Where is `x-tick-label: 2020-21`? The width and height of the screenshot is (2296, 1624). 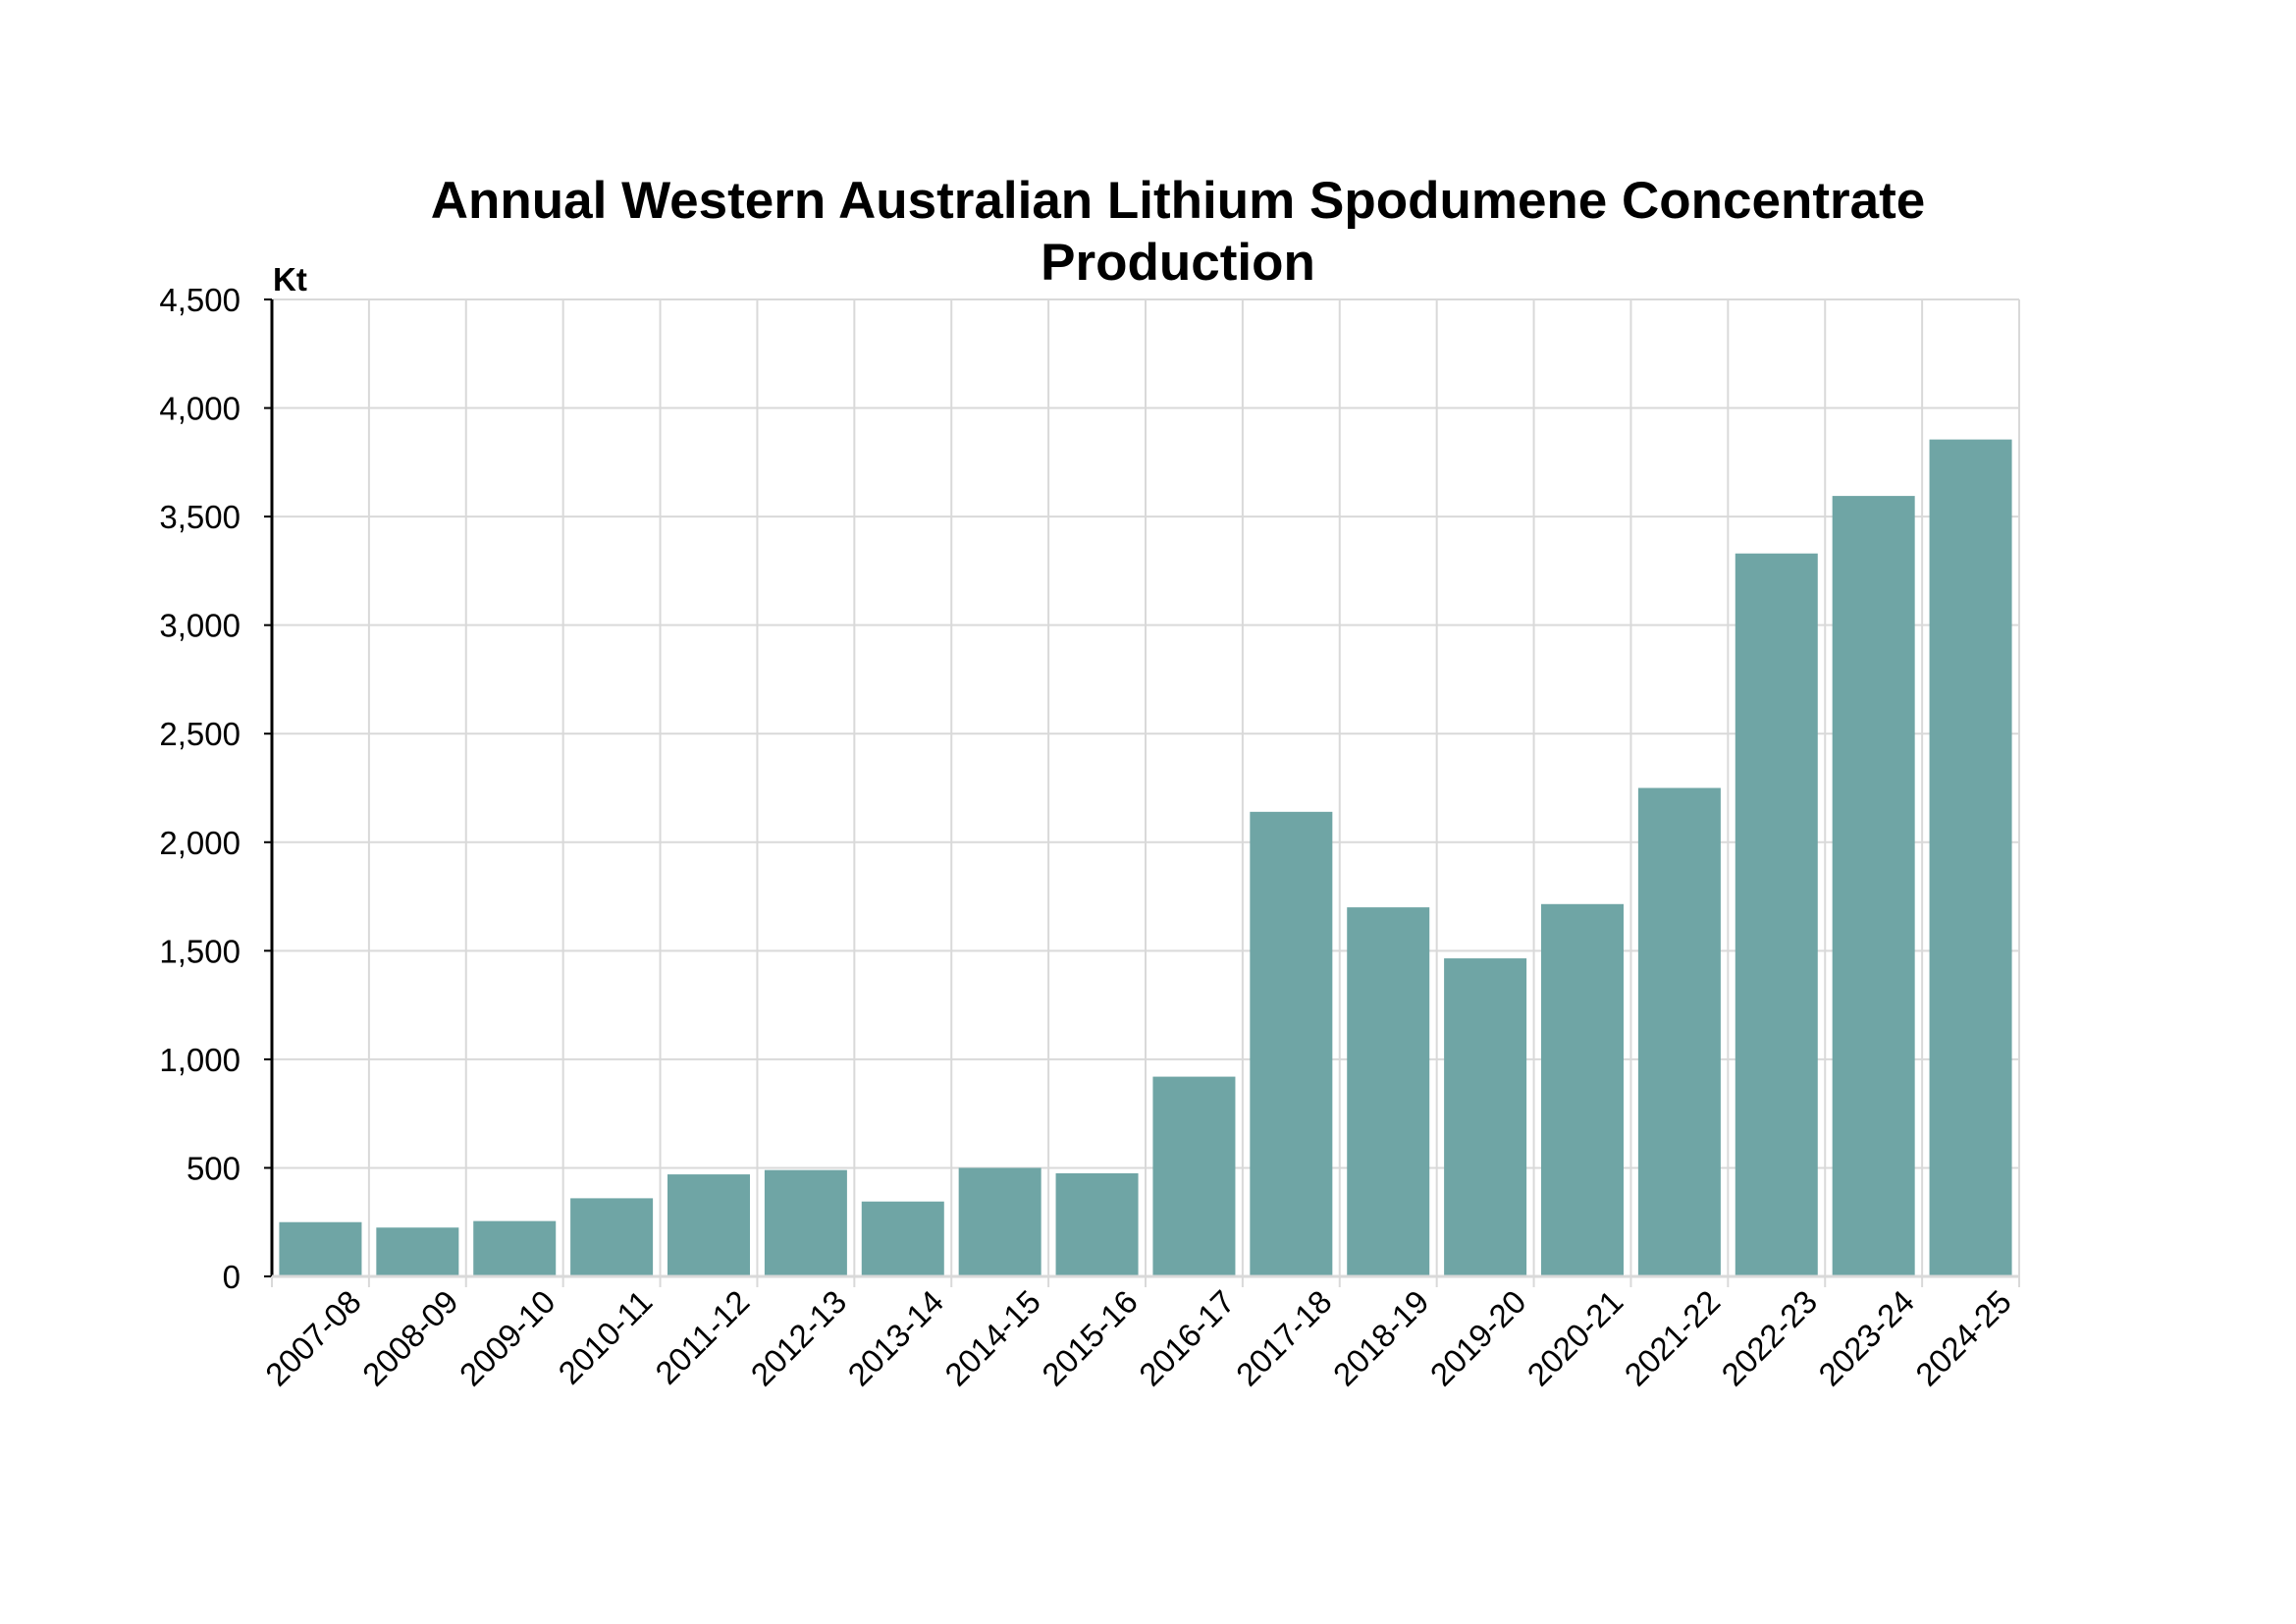
x-tick-label: 2020-21 is located at coordinates (1576, 1338).